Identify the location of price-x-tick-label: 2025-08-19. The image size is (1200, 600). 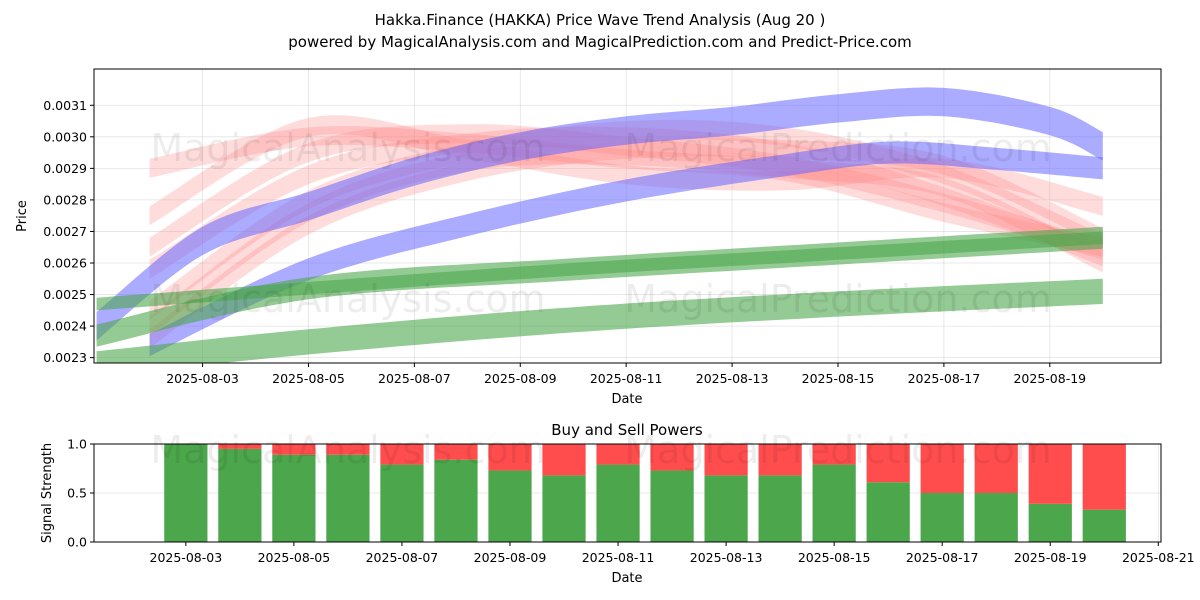
(1049, 378).